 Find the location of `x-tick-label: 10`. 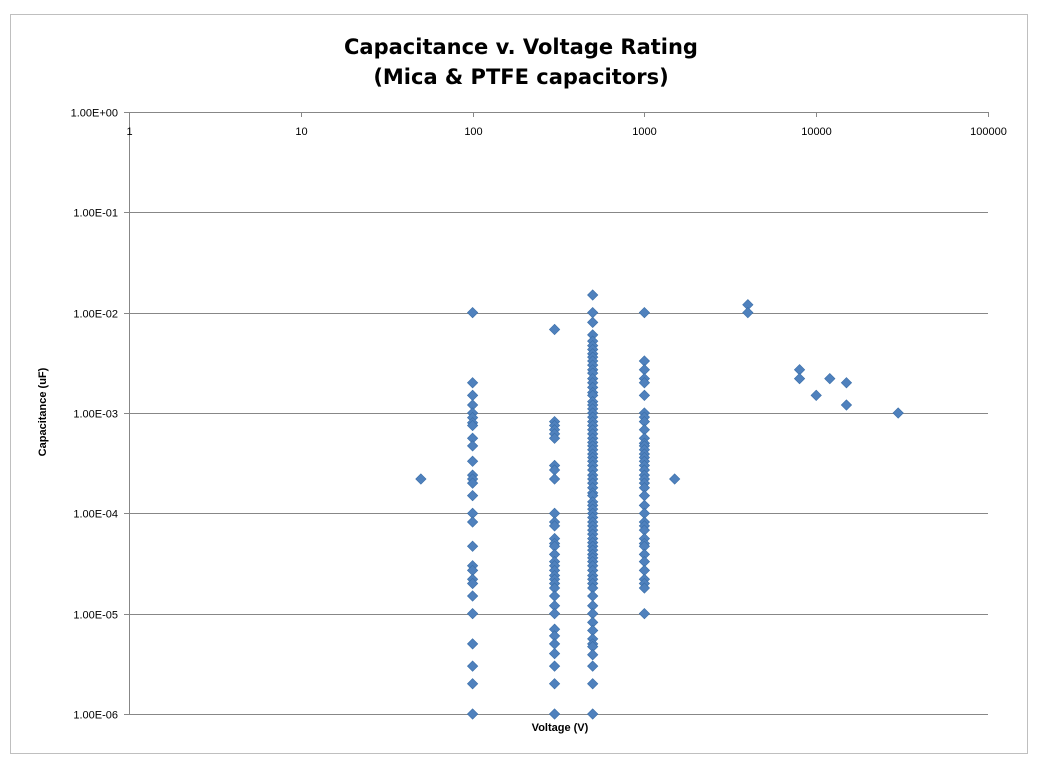

x-tick-label: 10 is located at coordinates (301, 132).